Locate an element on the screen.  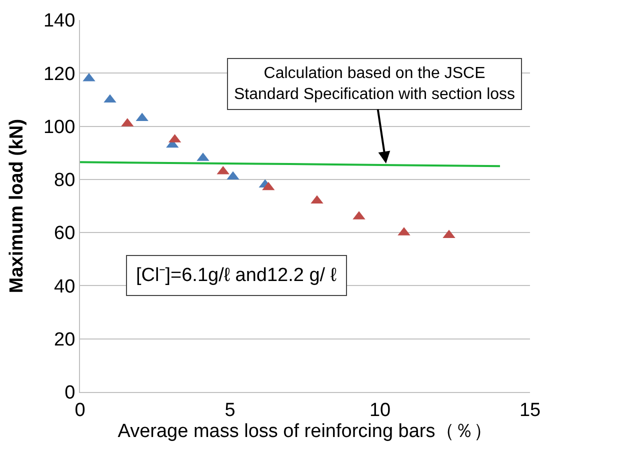
annotation: [Cl⁻]=6.1g/ℓ and12.2 g/ ℓ is located at coordinates (236, 275).